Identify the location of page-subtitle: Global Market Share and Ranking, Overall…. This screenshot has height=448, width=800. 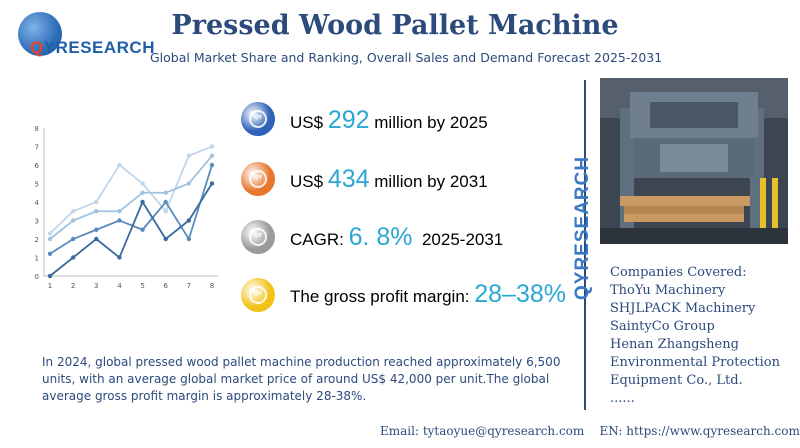
(406, 57).